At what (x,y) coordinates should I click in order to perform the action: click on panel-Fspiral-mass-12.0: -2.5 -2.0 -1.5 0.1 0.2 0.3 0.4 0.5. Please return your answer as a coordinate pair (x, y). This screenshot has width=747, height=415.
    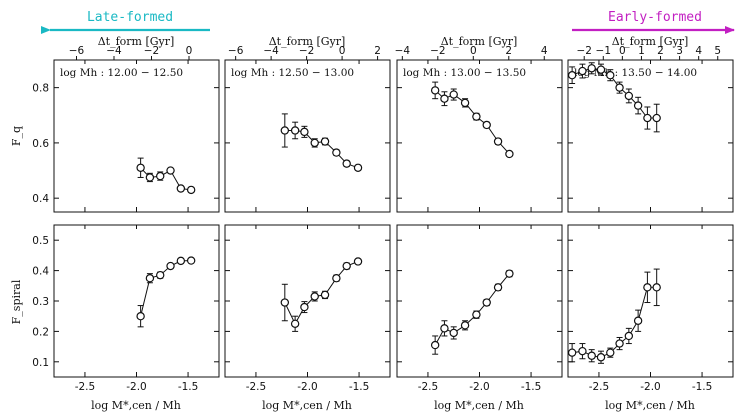
    Looking at the image, I should click on (126, 308).